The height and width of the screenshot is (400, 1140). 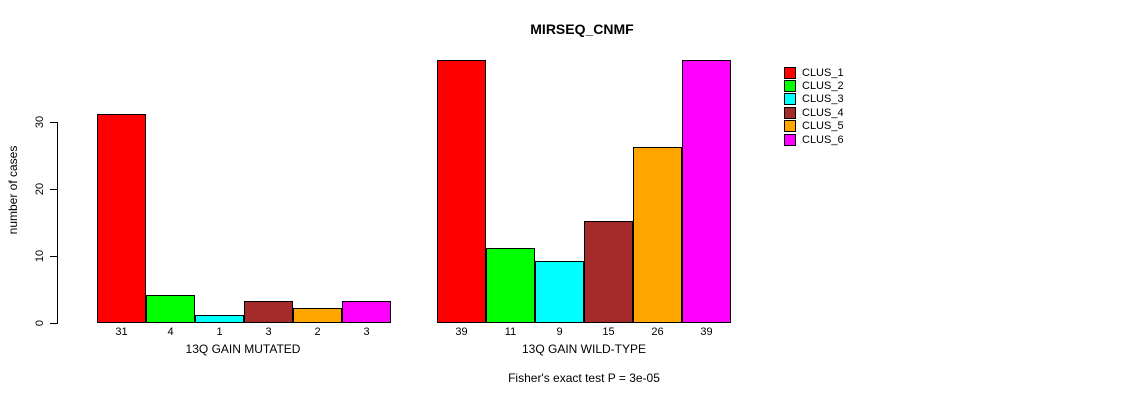 What do you see at coordinates (657, 235) in the screenshot?
I see `bar-clus_5-wild-type` at bounding box center [657, 235].